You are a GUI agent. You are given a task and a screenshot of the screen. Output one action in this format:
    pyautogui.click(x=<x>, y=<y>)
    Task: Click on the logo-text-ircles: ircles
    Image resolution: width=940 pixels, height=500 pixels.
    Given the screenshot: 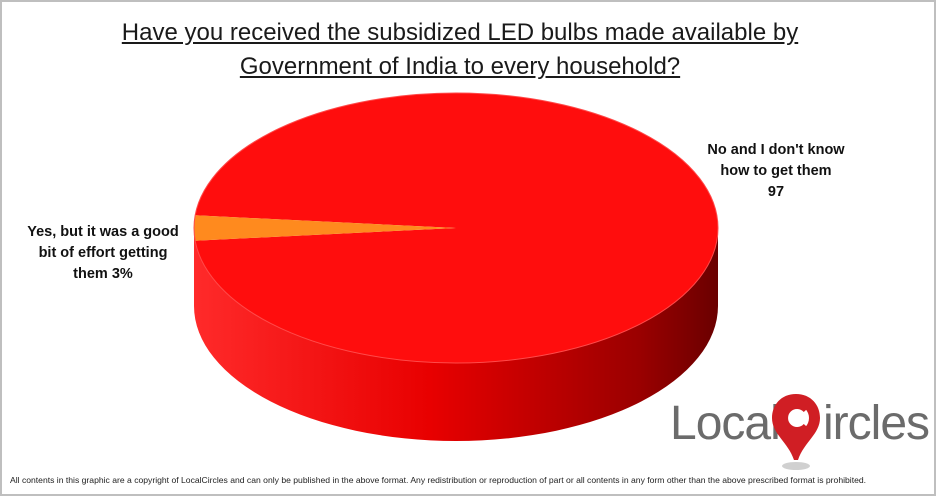 What is the action you would take?
    pyautogui.click(x=876, y=423)
    